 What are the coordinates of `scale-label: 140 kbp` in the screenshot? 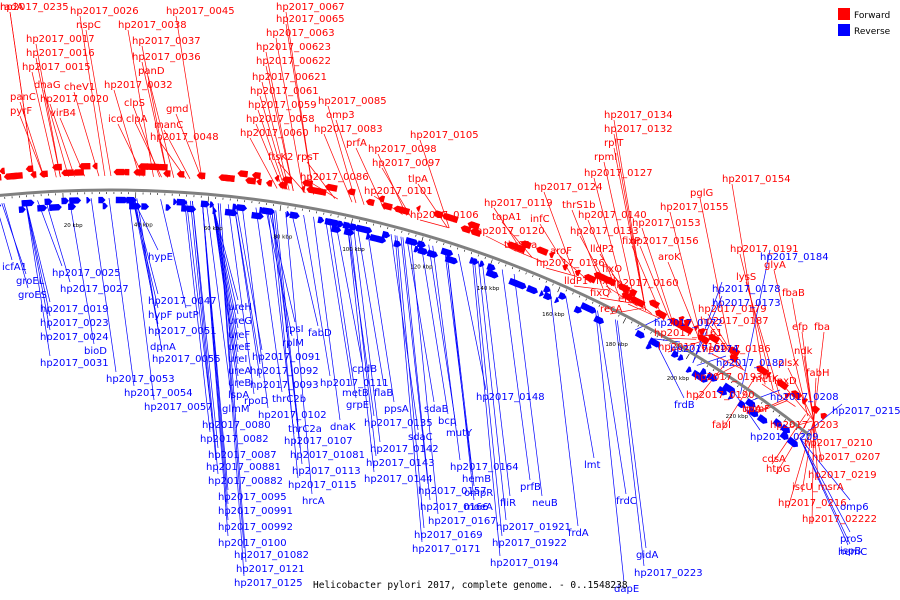 It's located at (488, 289).